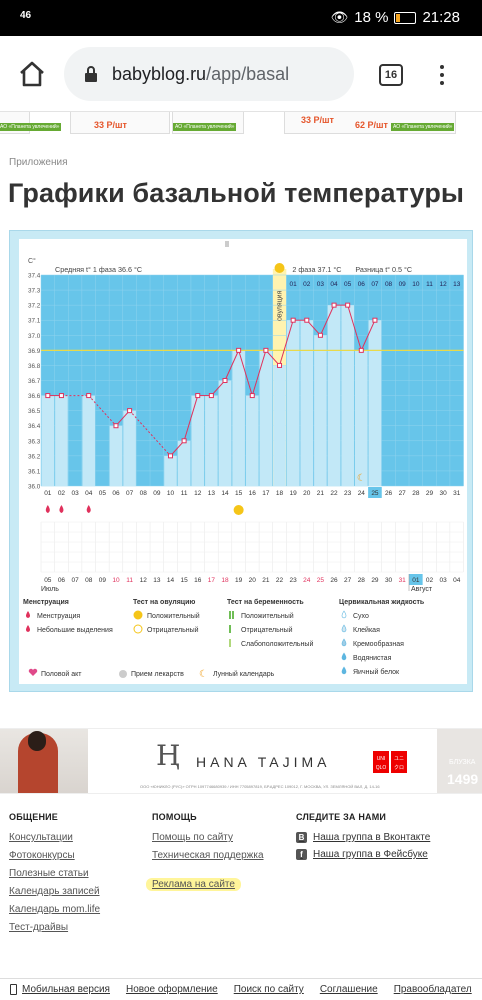 The image size is (482, 1000). Describe the element at coordinates (103, 580) in the screenshot. I see `date-label: 09` at that location.